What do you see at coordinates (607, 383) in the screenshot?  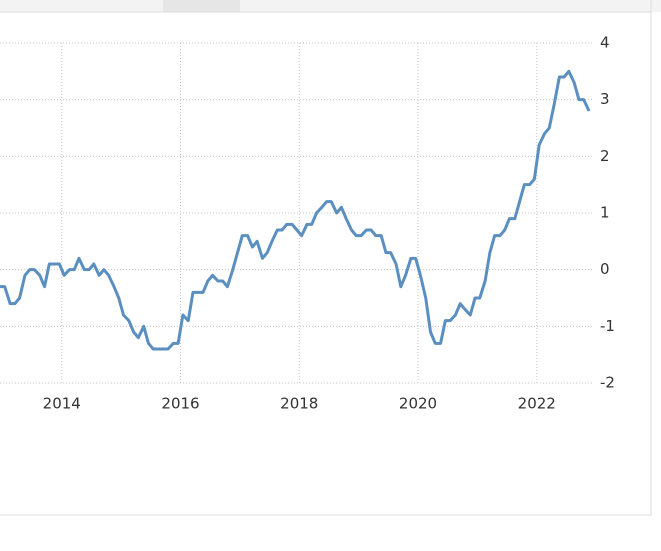 I see `y-tick-label: -2` at bounding box center [607, 383].